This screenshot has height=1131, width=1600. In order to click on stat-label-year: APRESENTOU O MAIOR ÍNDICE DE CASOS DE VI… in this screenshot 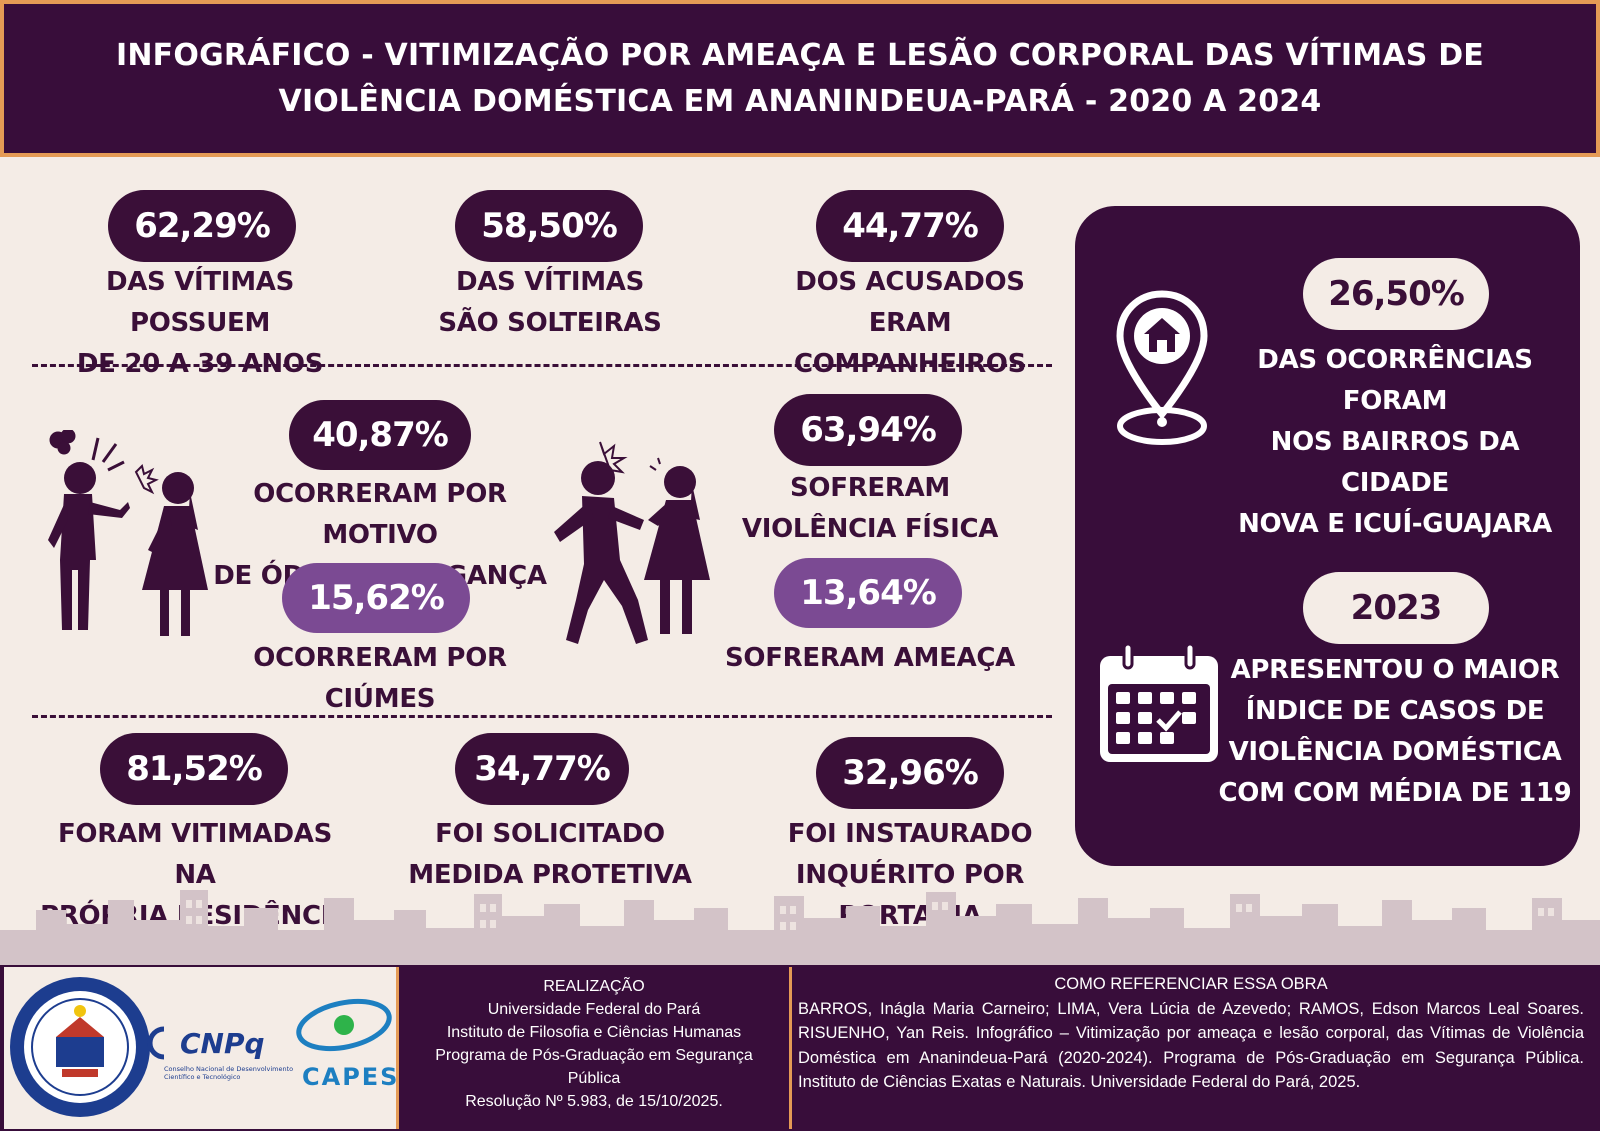, I will do `click(1395, 731)`.